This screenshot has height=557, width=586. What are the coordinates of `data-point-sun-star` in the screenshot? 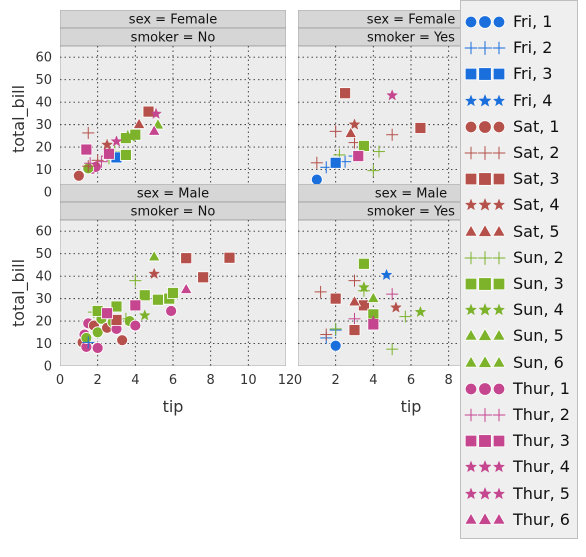 It's located at (364, 287).